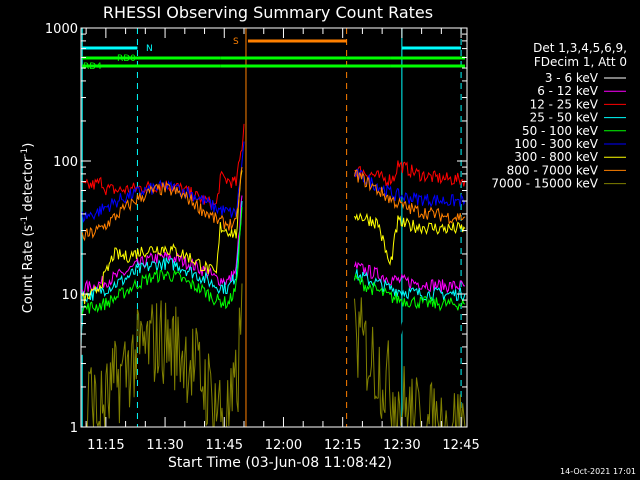 This screenshot has width=640, height=480. I want to click on annotation-bar-label: N, so click(149, 49).